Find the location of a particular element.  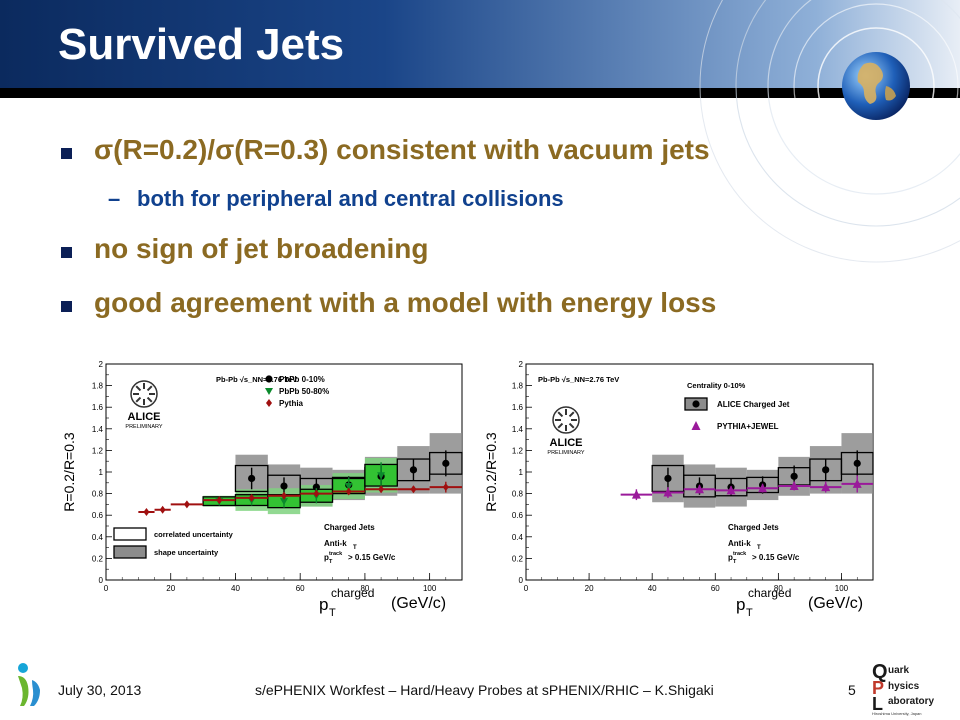

note-pt: p is located at coordinates (326, 557).